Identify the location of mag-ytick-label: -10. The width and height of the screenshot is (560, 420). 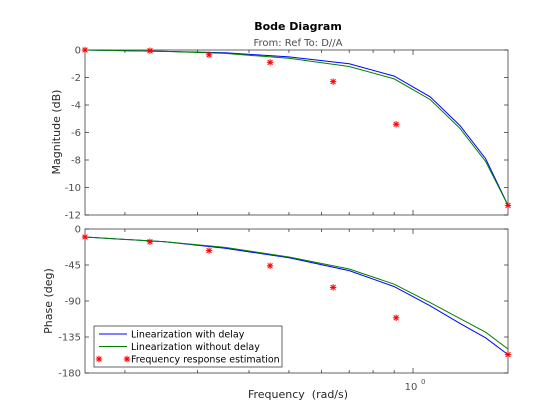
(73, 188).